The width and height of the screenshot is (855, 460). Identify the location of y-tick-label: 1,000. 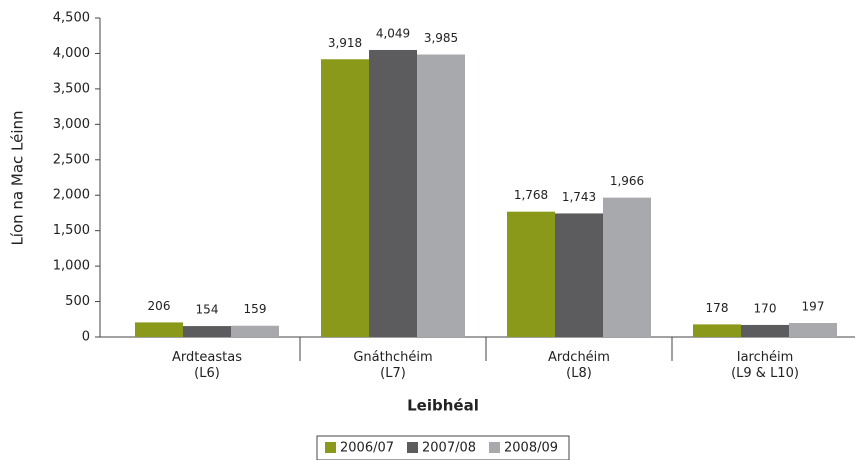
(71, 266).